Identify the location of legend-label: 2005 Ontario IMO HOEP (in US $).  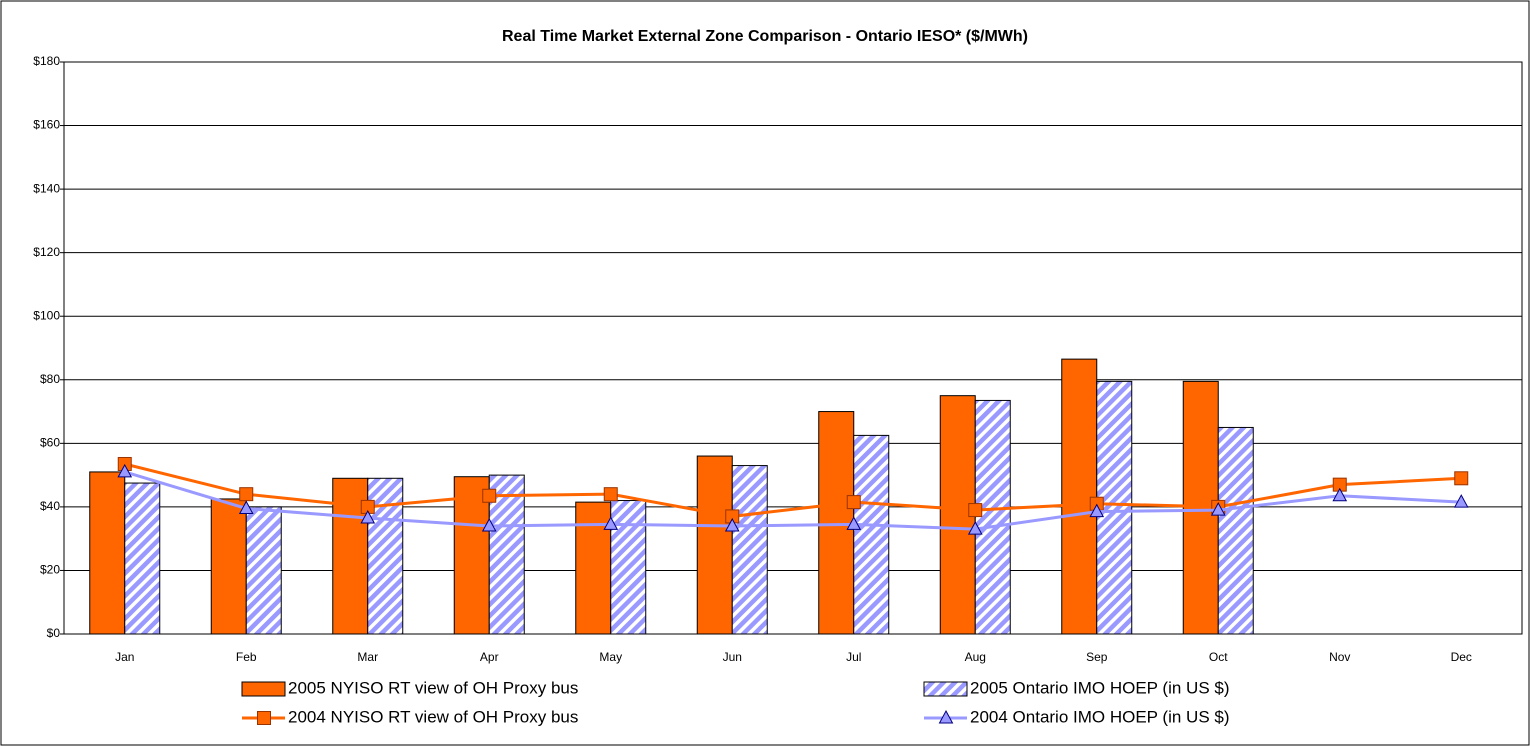
(1100, 687).